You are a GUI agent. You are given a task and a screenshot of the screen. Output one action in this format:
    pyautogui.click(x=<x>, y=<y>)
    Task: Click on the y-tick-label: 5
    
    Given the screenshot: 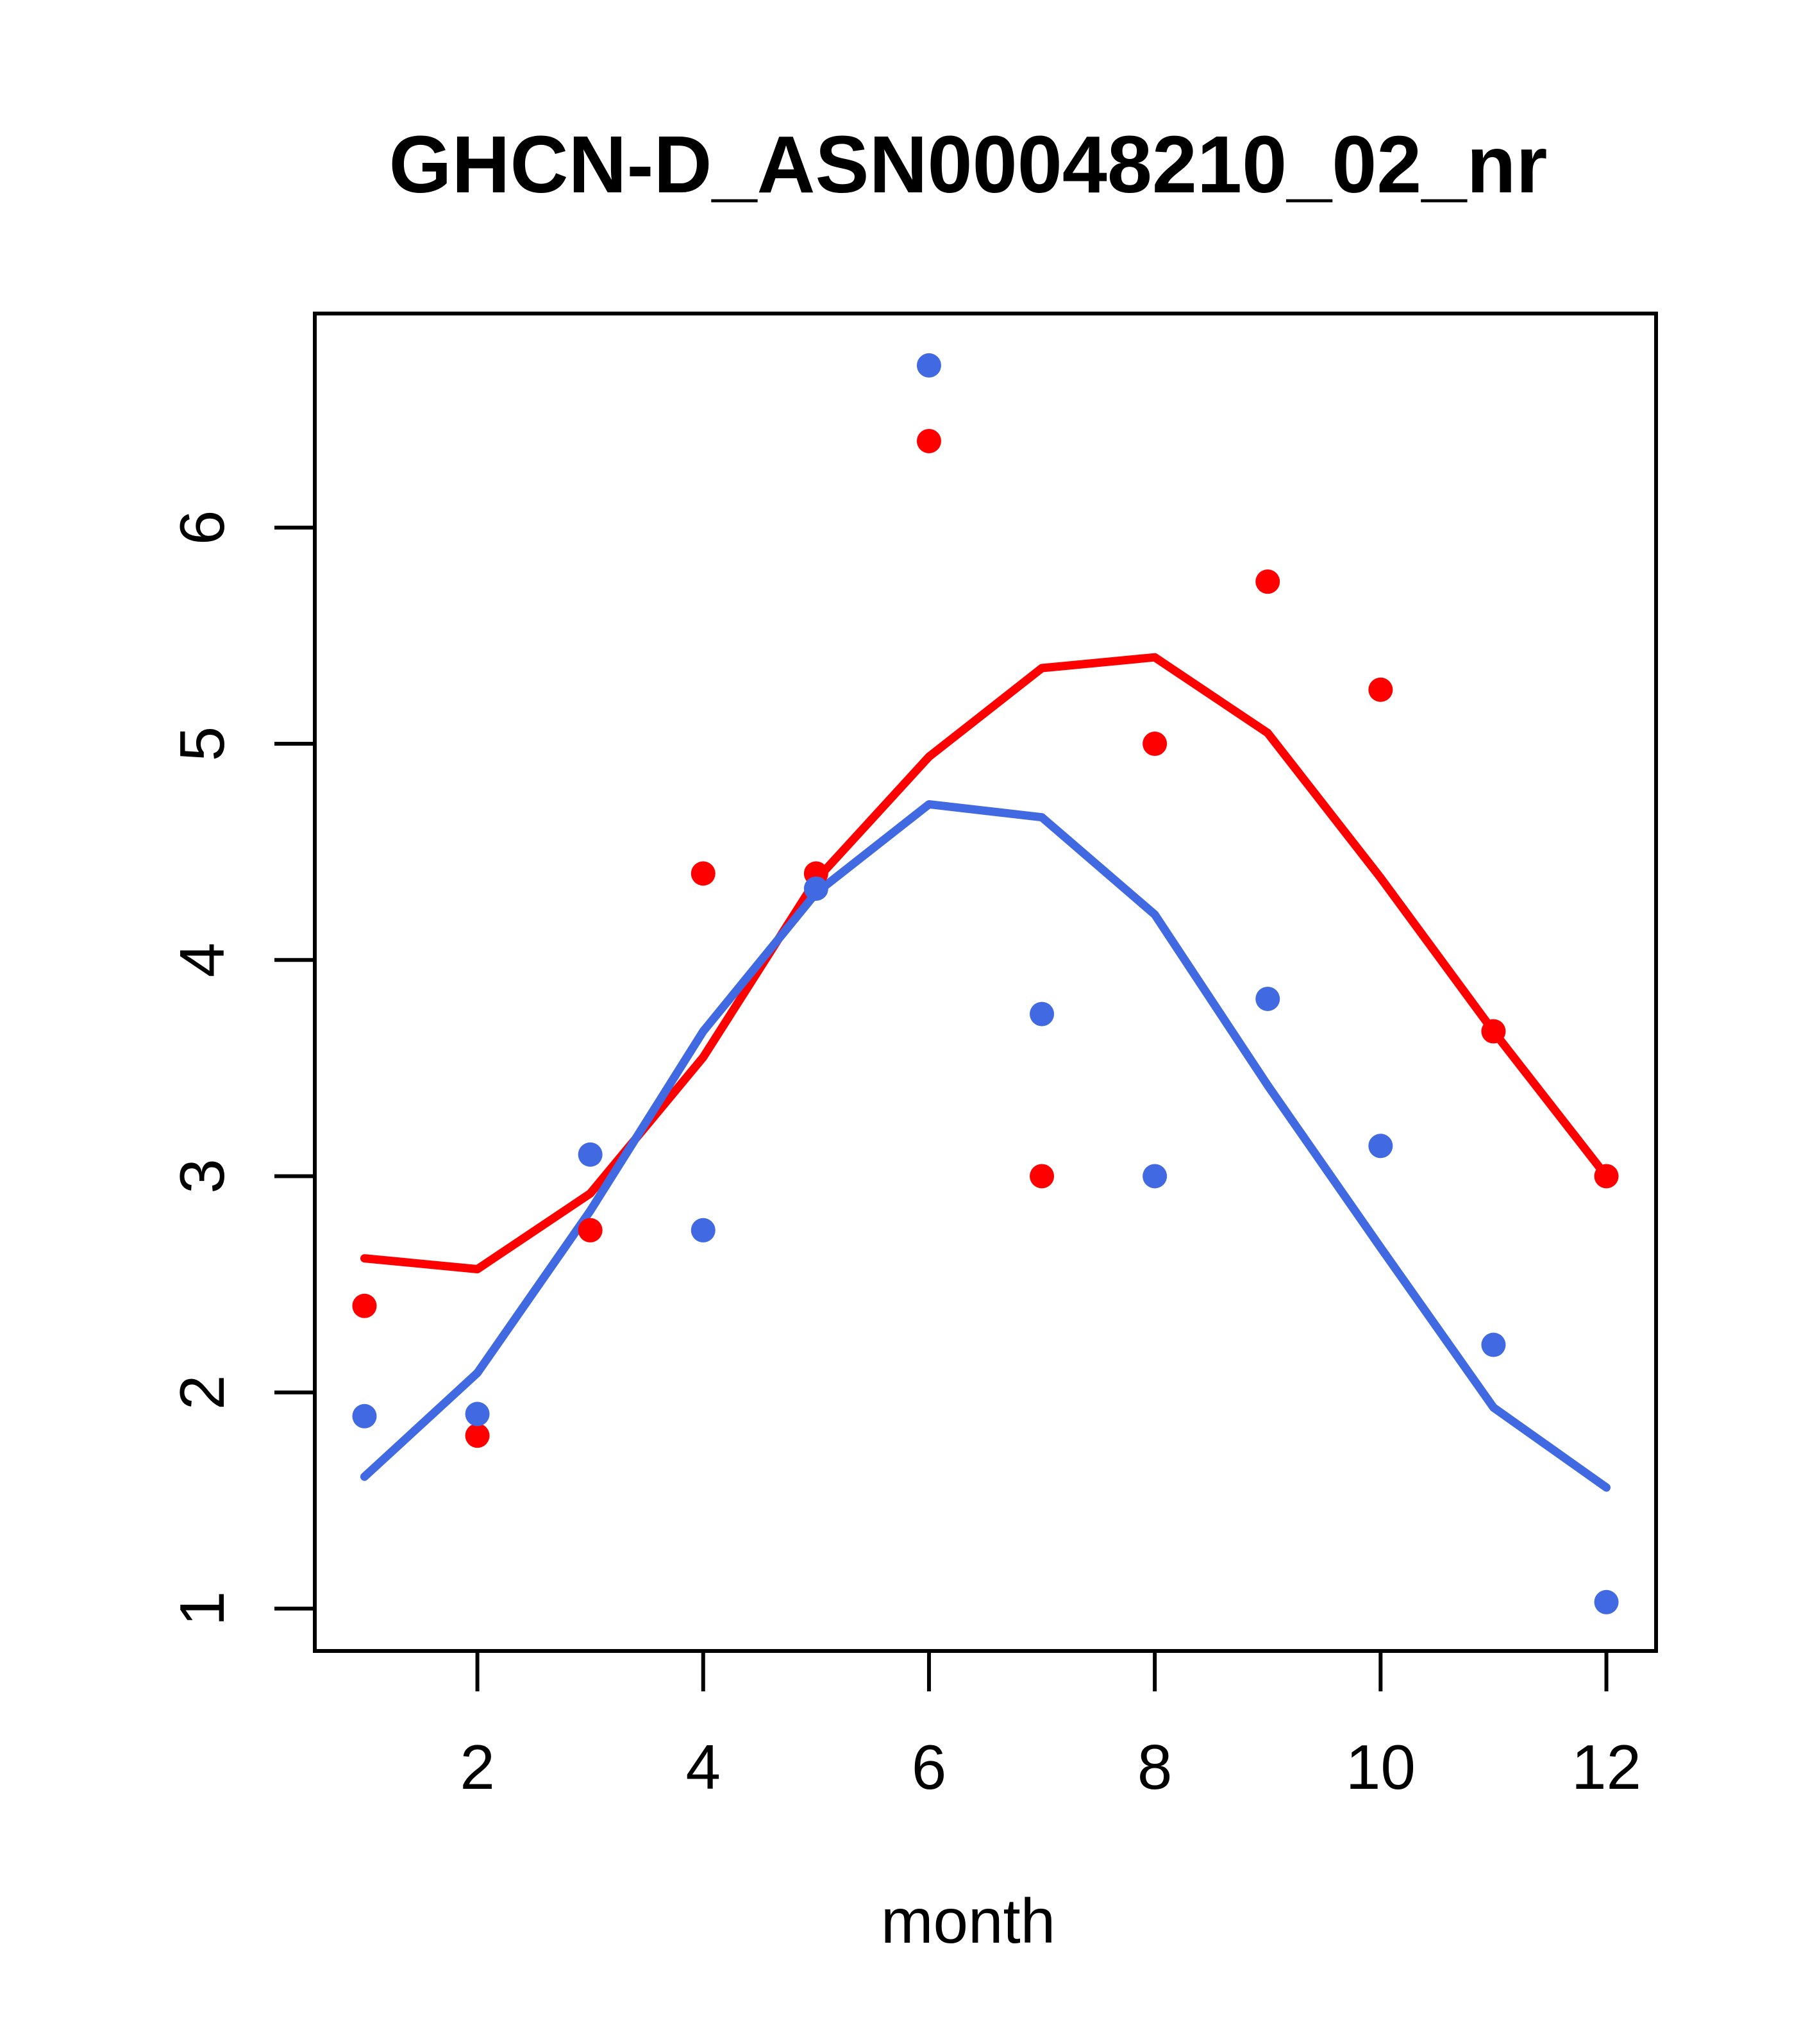 What is the action you would take?
    pyautogui.click(x=202, y=744)
    